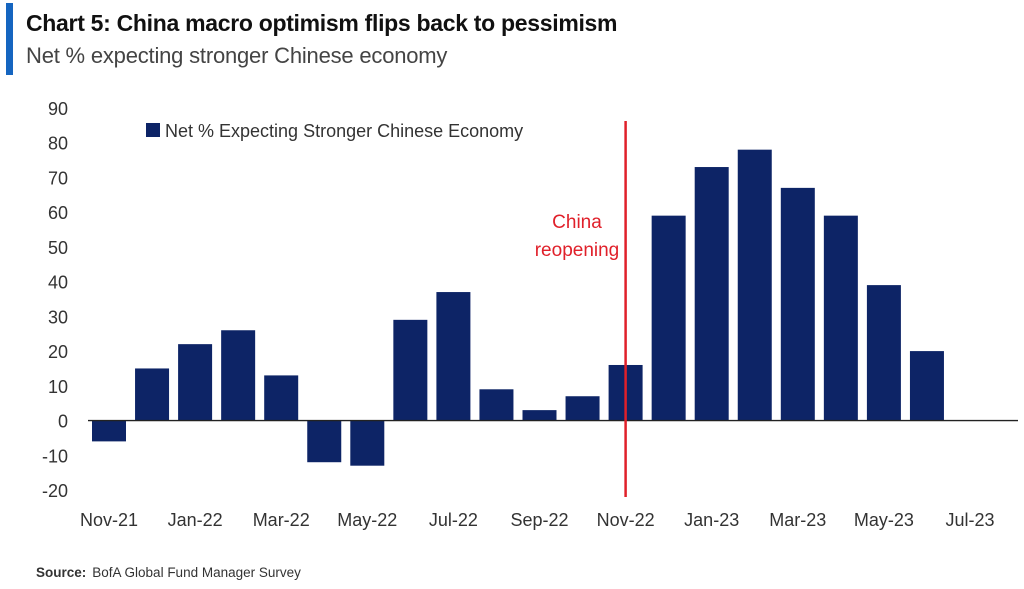 This screenshot has height=589, width=1024. What do you see at coordinates (55, 456) in the screenshot?
I see `y-tick-label: -10` at bounding box center [55, 456].